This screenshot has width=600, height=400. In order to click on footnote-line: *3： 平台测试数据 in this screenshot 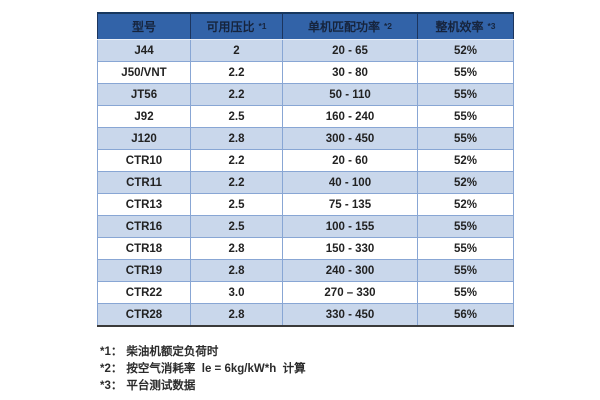, I will do `click(203, 386)`.